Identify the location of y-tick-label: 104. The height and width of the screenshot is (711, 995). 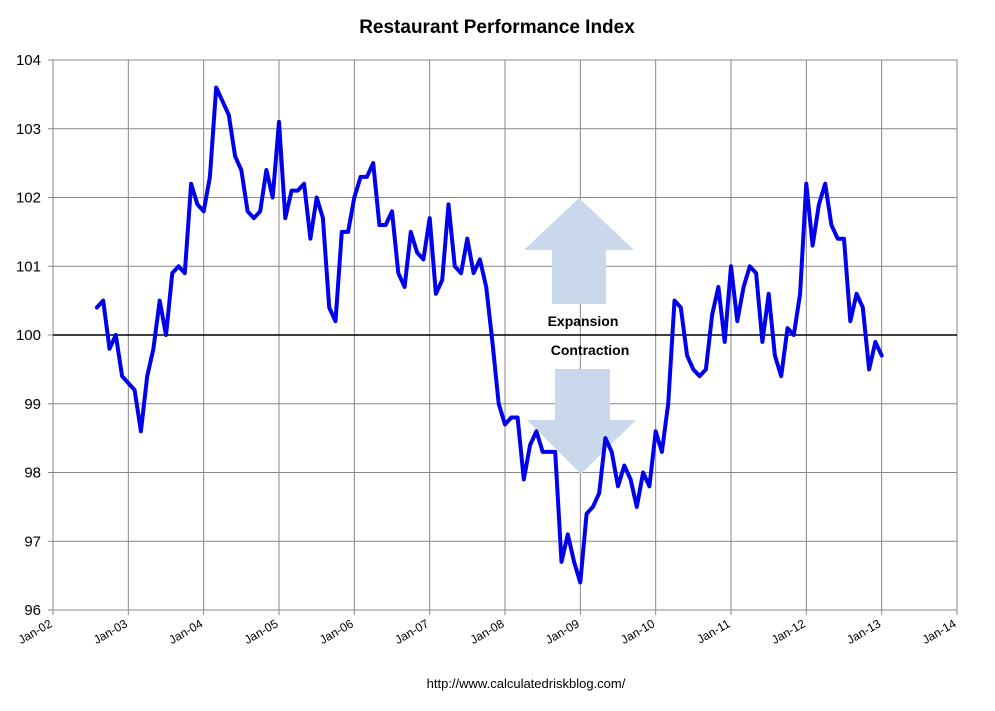
(28, 60).